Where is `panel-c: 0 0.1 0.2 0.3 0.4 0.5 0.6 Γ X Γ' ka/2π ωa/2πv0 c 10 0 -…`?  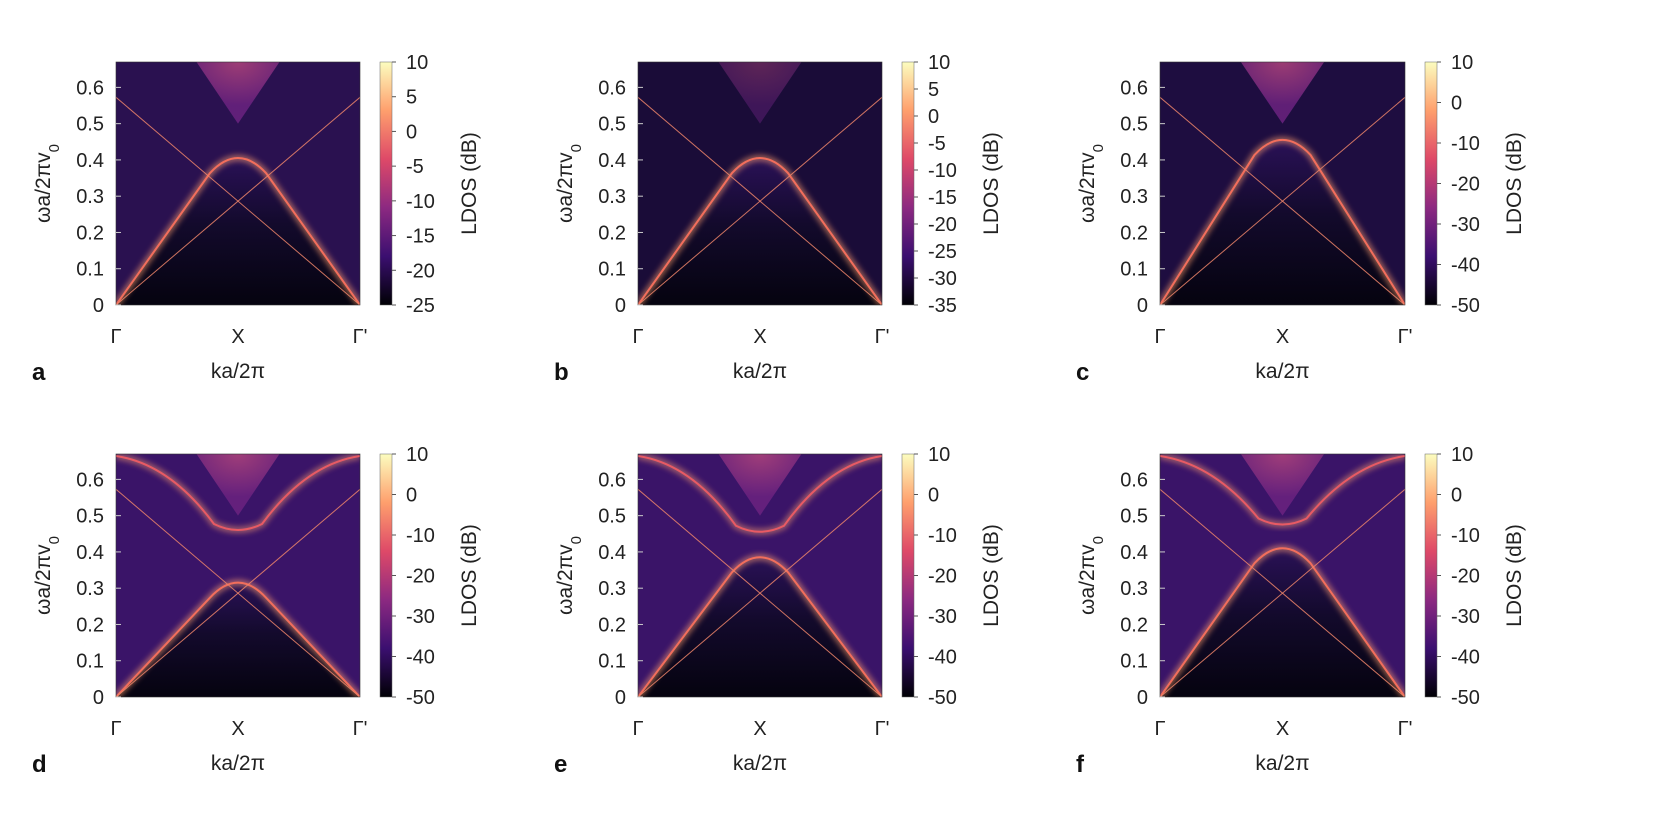
panel-c: 0 0.1 0.2 0.3 0.4 0.5 0.6 Γ X Γ' ka/2π ωa/2πv0 c 10 0 -… is located at coordinates (1301, 219).